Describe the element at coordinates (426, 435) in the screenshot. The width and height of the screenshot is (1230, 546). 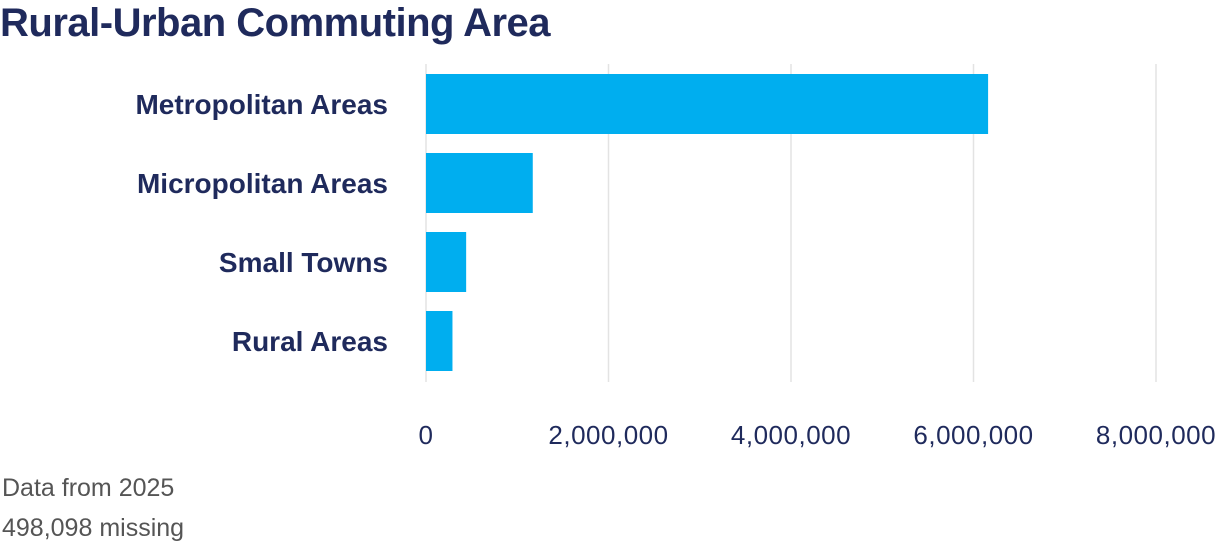
I see `x-tick-label: 0` at that location.